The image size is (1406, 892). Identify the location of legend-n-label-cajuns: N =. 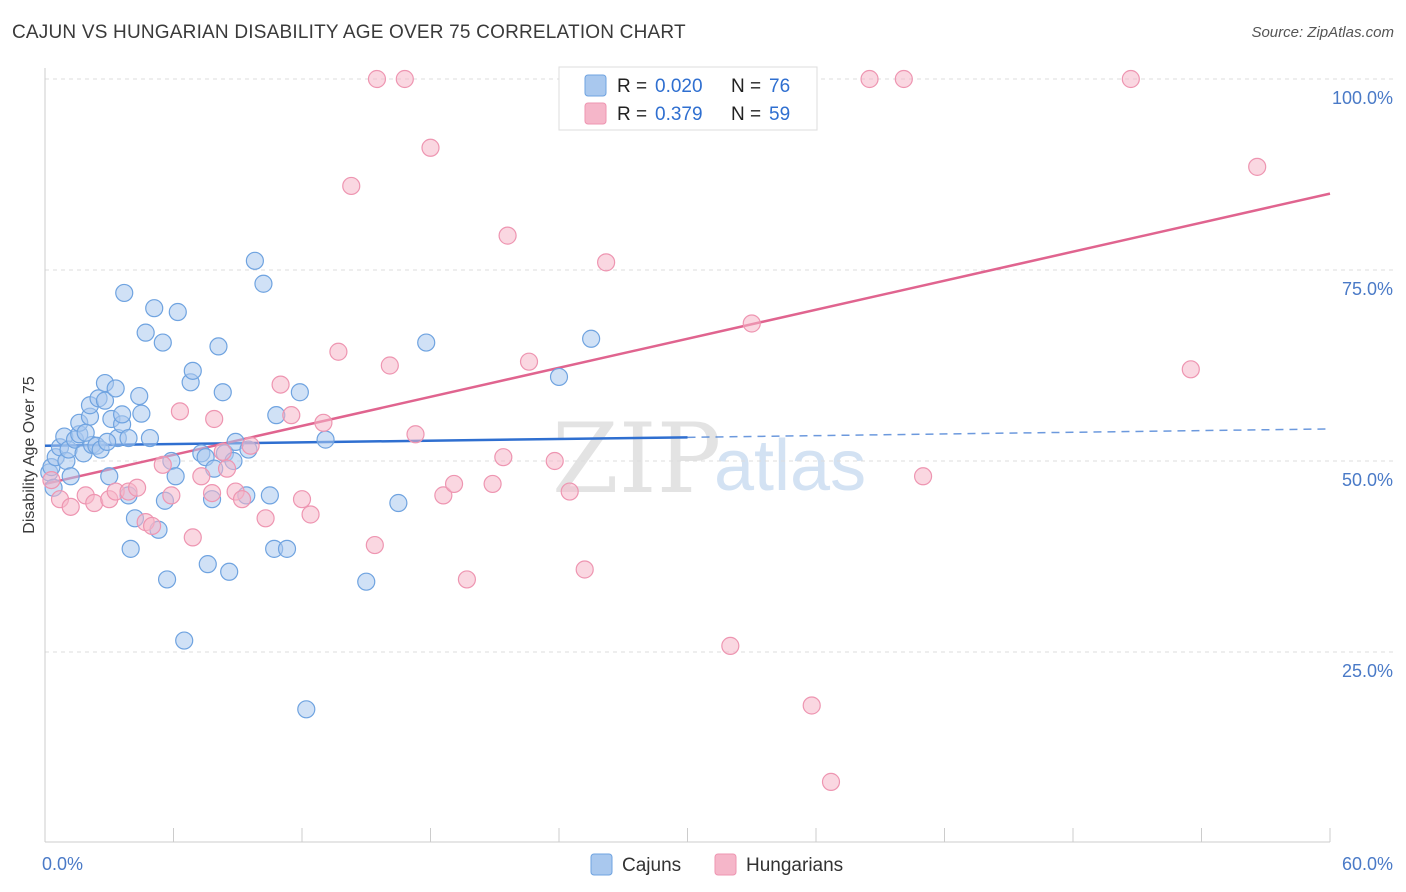
(746, 86).